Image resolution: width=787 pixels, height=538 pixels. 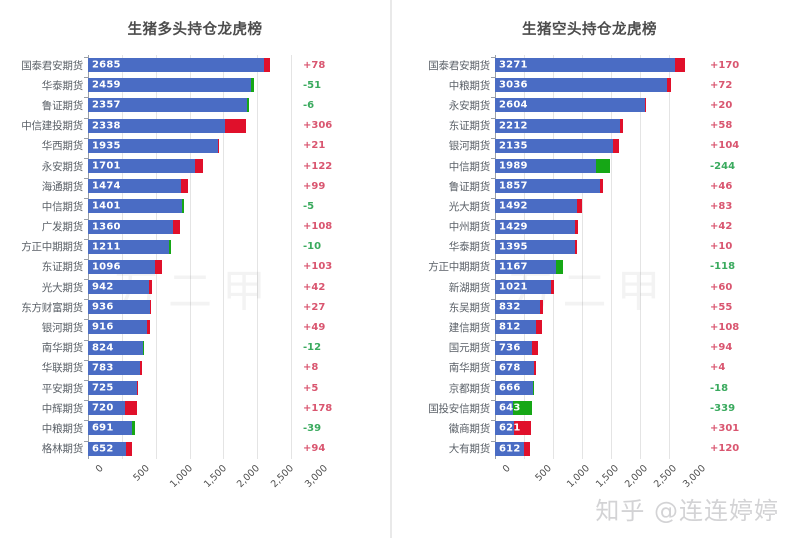 I want to click on chart-row: 华联期货 783 +8, so click(x=195, y=368).